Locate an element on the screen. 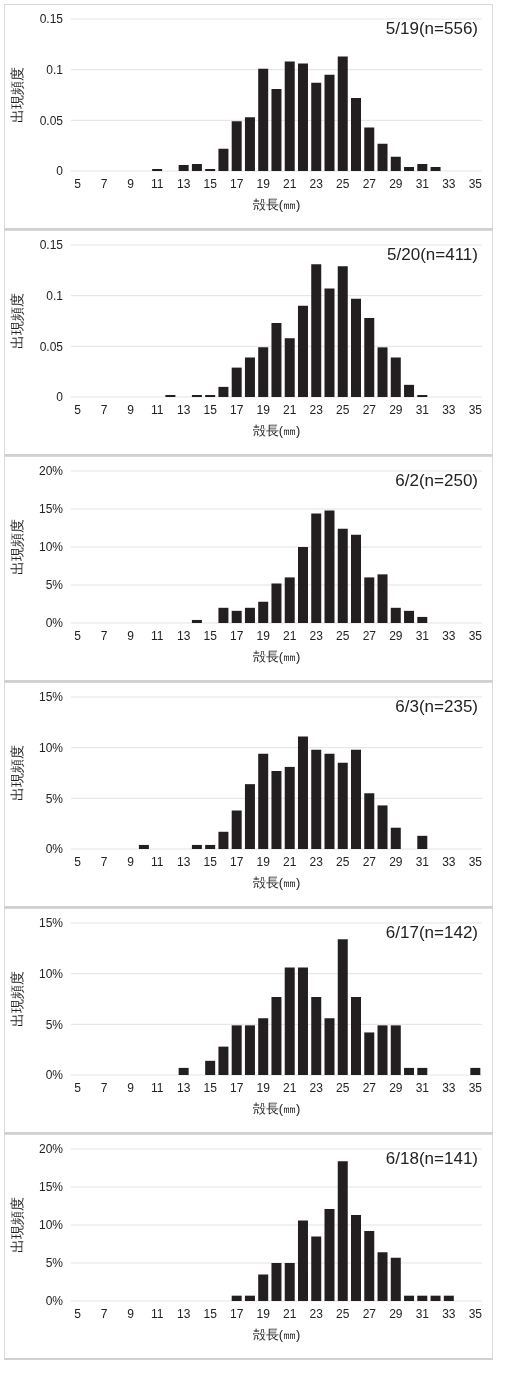 This screenshot has width=505, height=1389. y-tick-label: 20% is located at coordinates (51, 471).